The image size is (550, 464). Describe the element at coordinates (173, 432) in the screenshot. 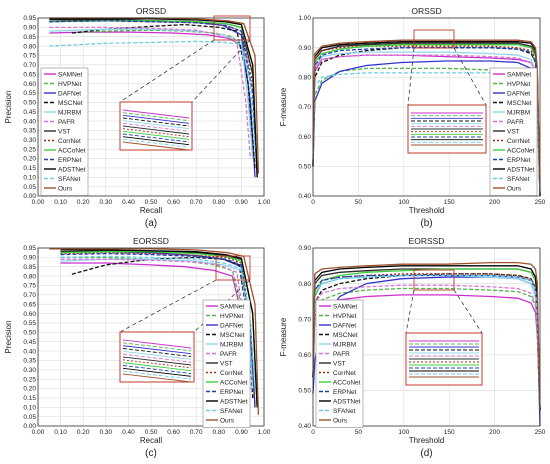

I see `x-tick-label: 0.60` at that location.